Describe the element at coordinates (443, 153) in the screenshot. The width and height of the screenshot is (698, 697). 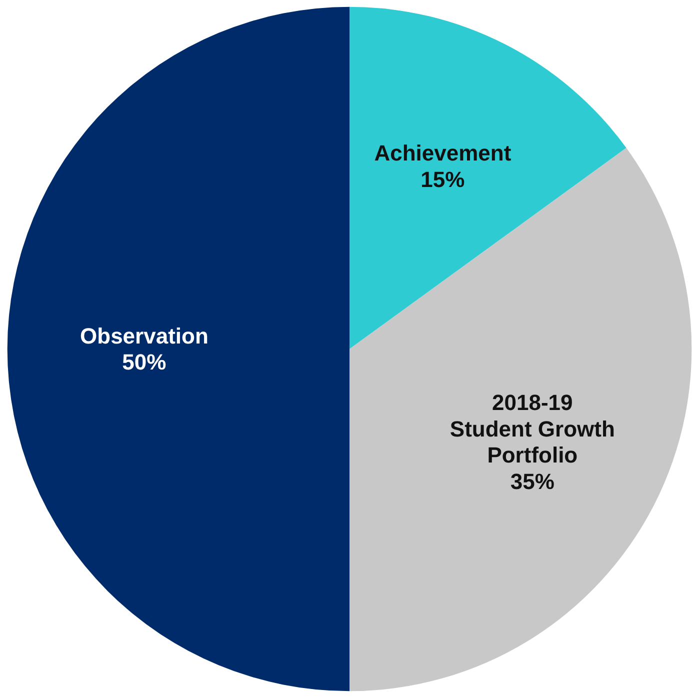
I see `slice-label: Achievement` at that location.